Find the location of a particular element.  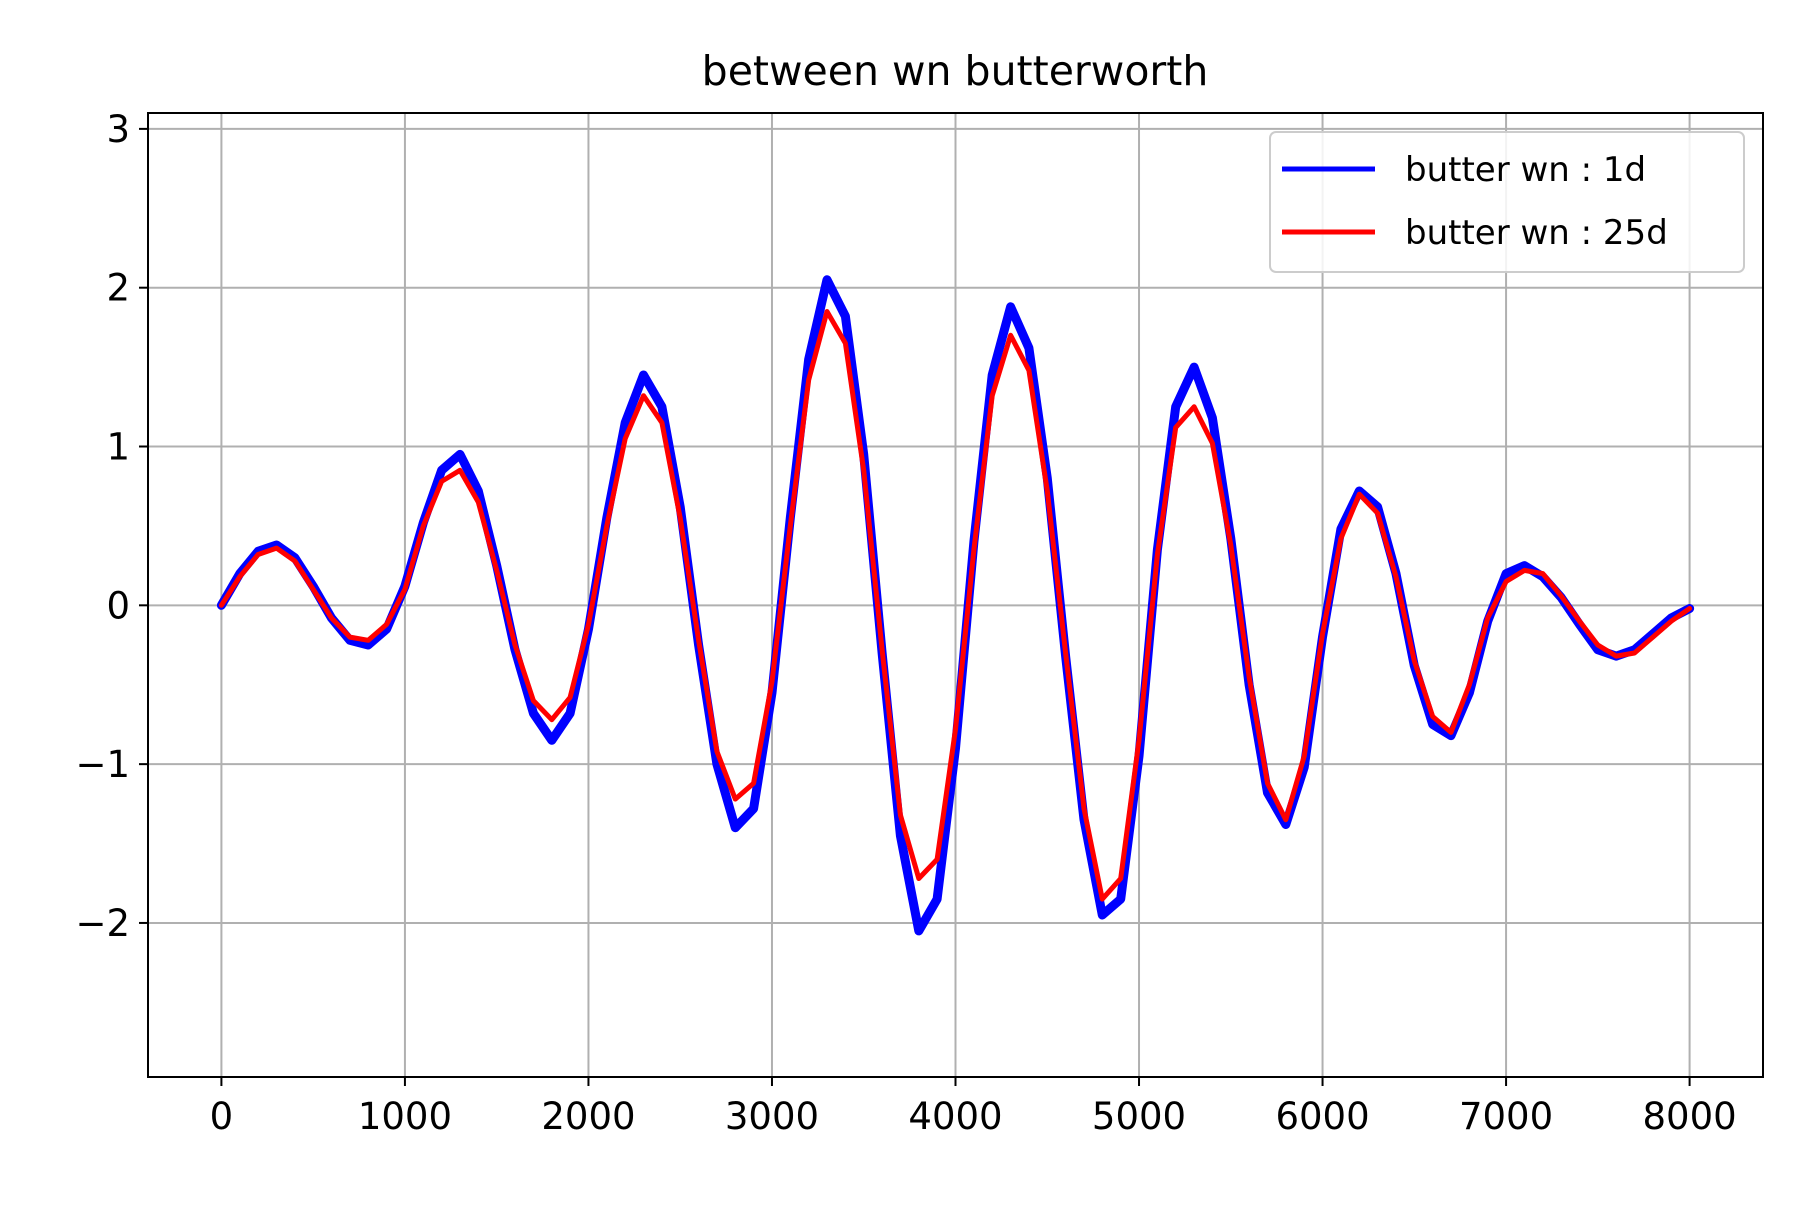

y-tick-label: −2 is located at coordinates (102, 923).